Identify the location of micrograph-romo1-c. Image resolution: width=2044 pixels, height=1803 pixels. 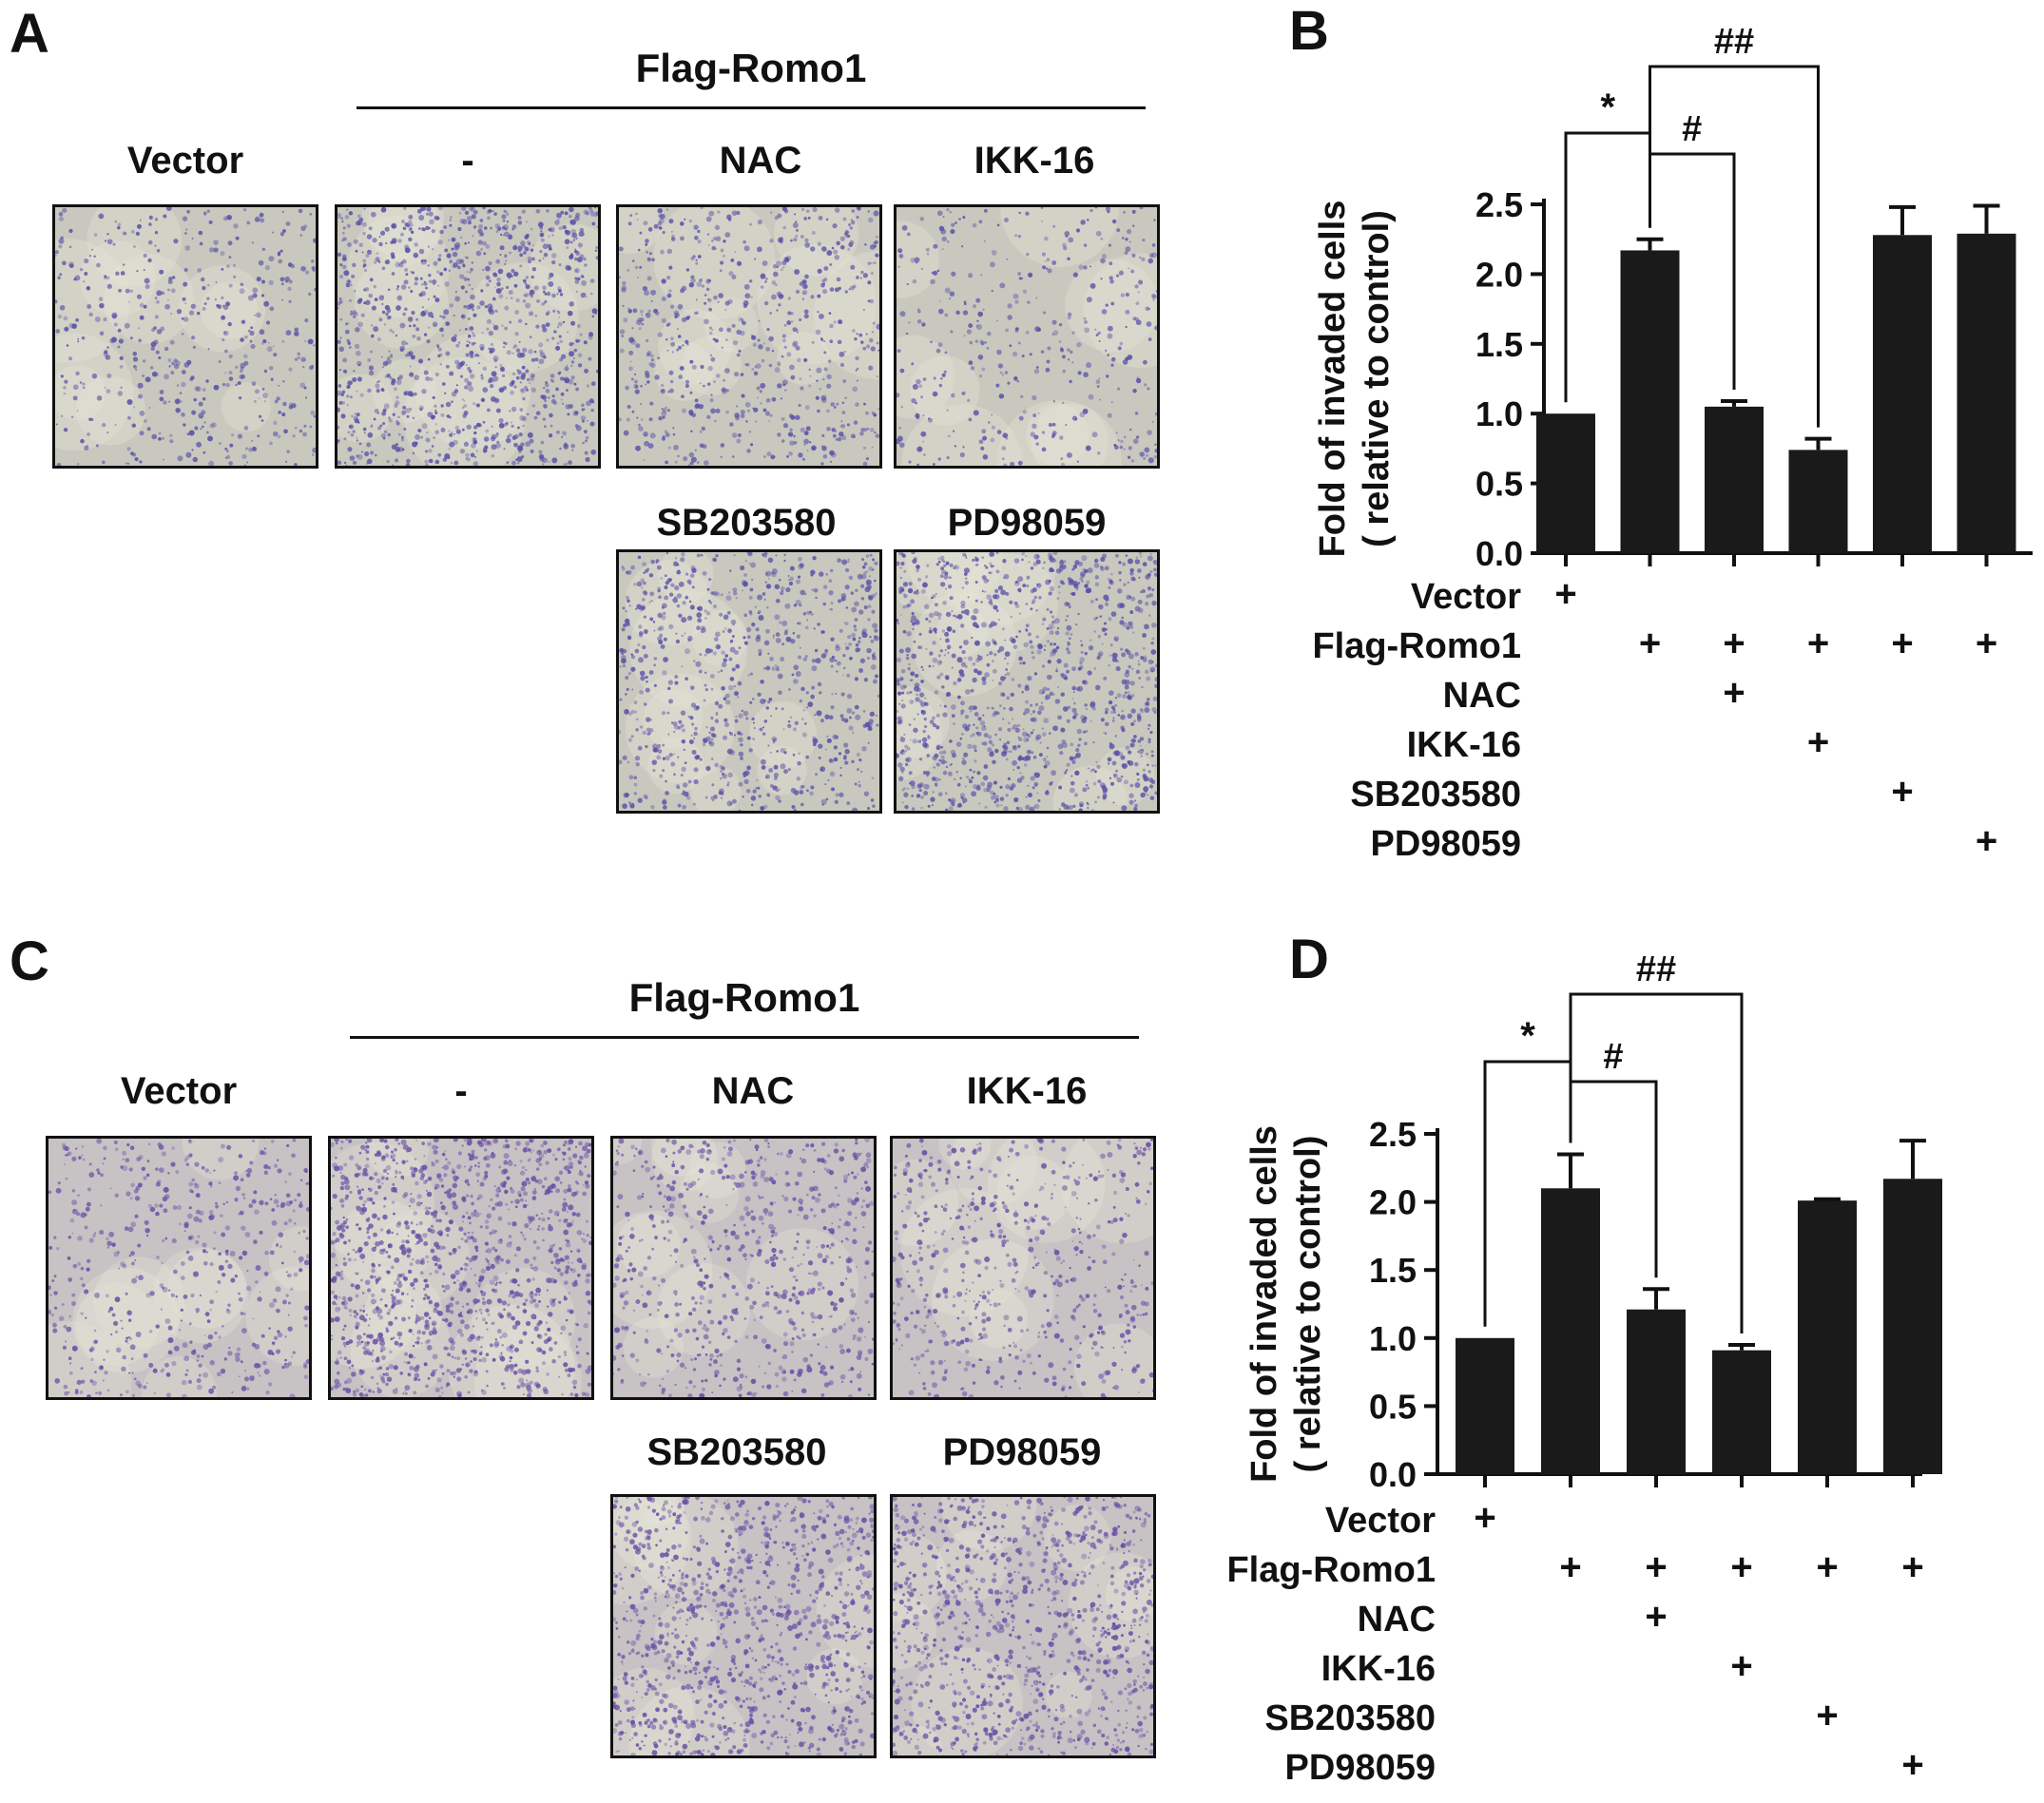
(461, 1268).